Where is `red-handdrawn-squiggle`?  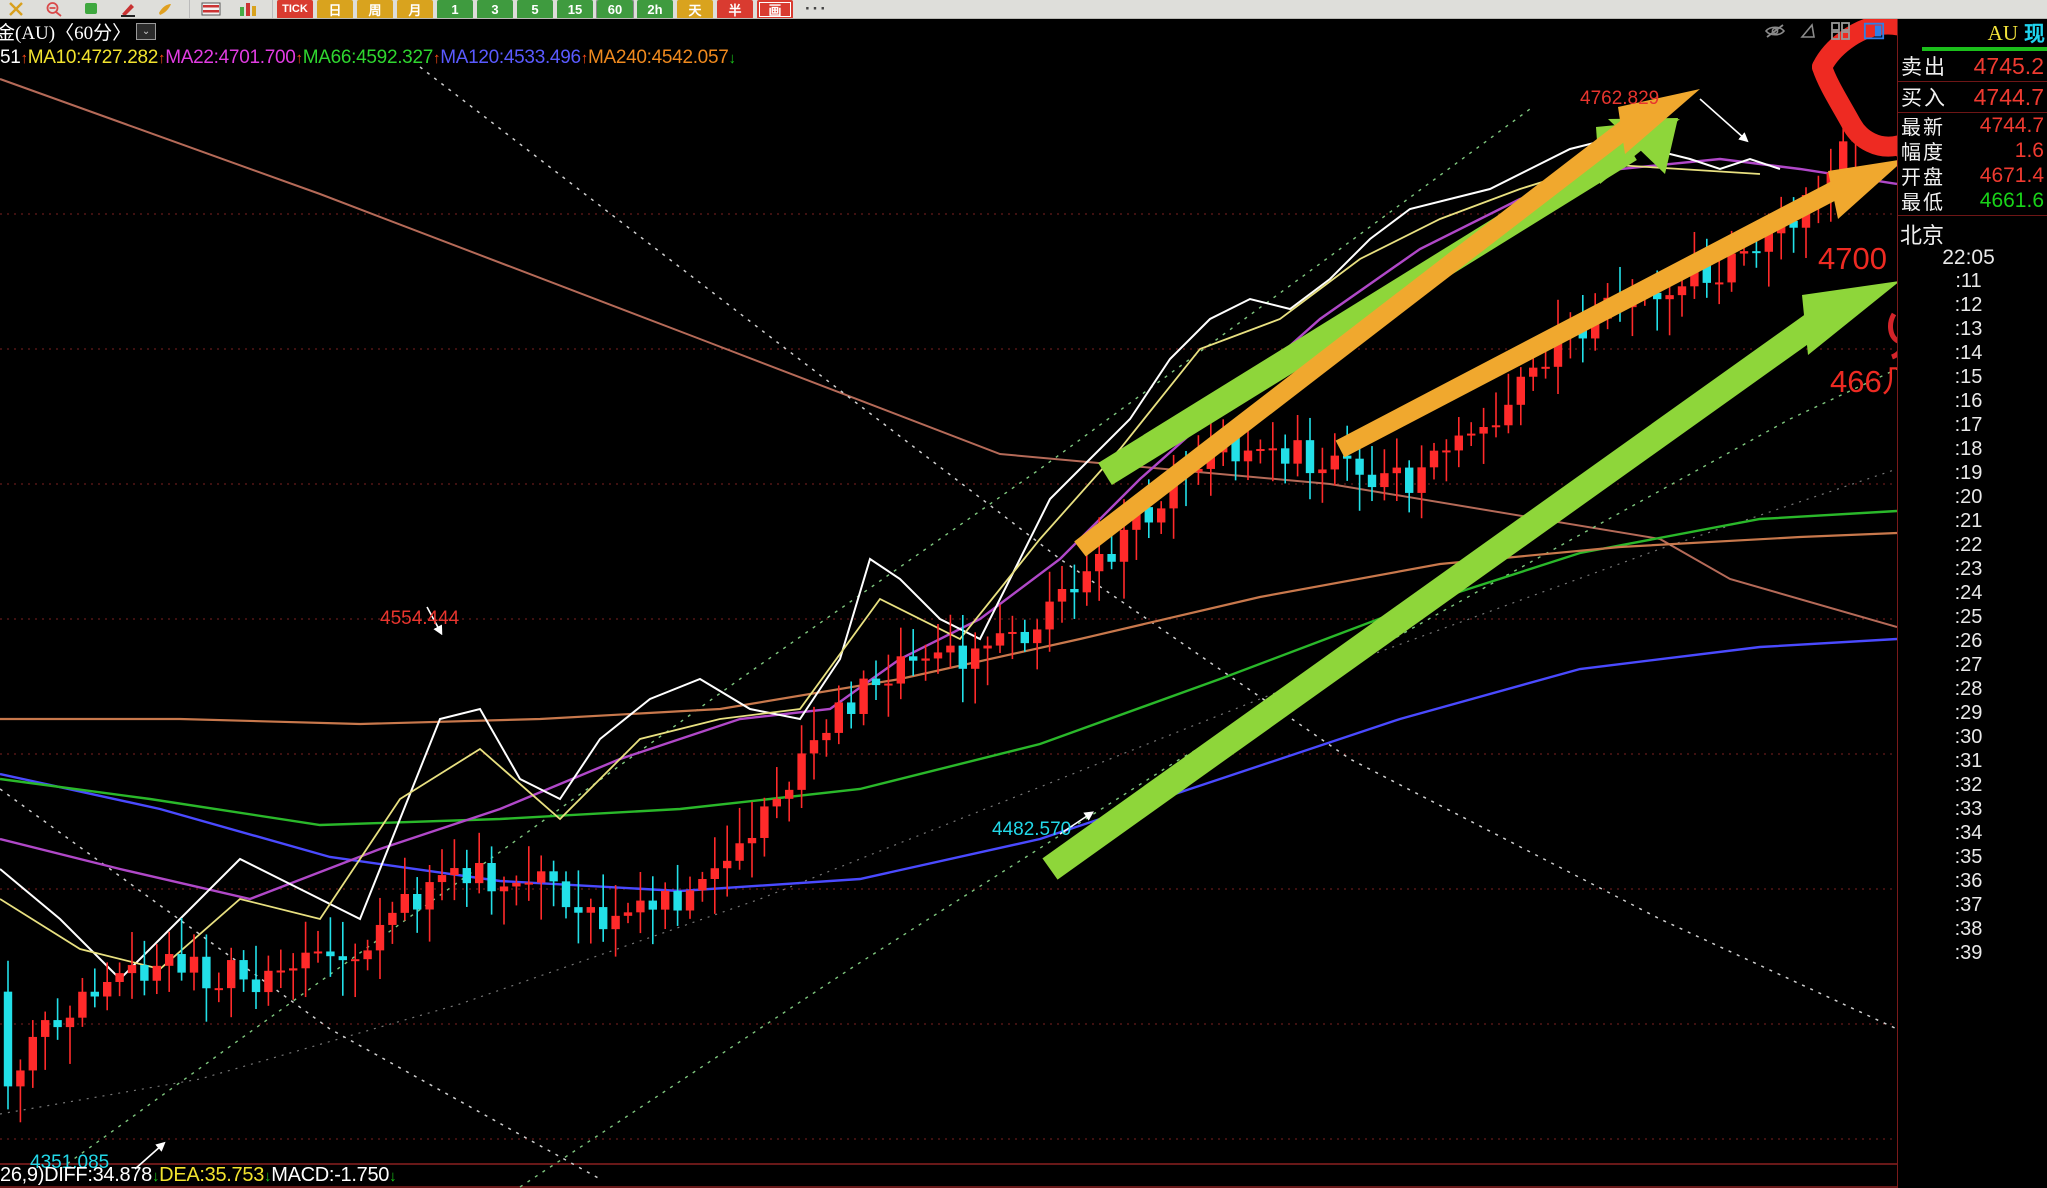 red-handdrawn-squiggle is located at coordinates (1892, 336).